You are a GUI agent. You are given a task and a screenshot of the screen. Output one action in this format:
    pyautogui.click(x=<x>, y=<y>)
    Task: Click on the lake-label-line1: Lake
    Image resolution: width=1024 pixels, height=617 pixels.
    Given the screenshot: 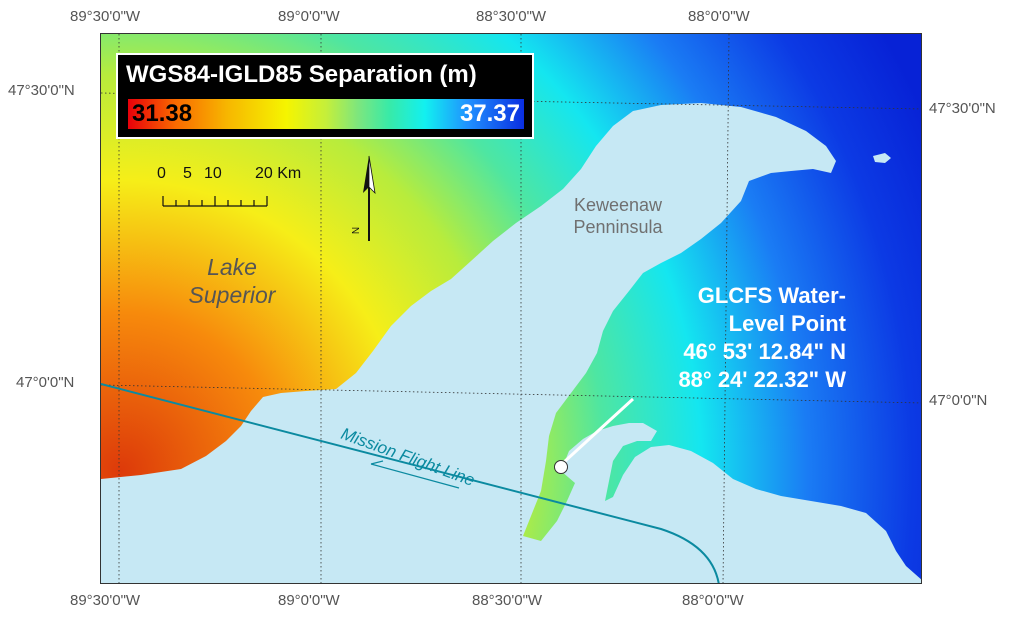 What is the action you would take?
    pyautogui.click(x=232, y=267)
    